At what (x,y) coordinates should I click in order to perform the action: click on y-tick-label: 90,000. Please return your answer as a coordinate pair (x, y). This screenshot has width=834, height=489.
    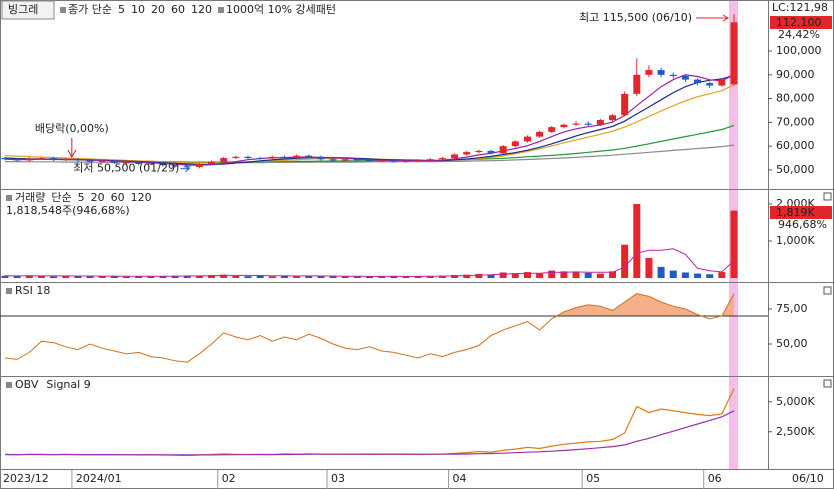
    Looking at the image, I should click on (795, 74).